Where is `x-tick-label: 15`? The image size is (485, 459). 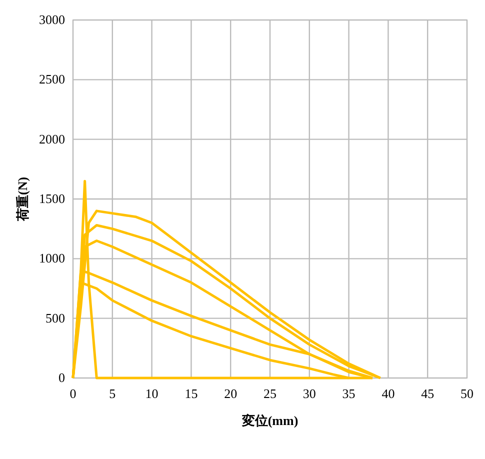 x-tick-label: 15 is located at coordinates (191, 393).